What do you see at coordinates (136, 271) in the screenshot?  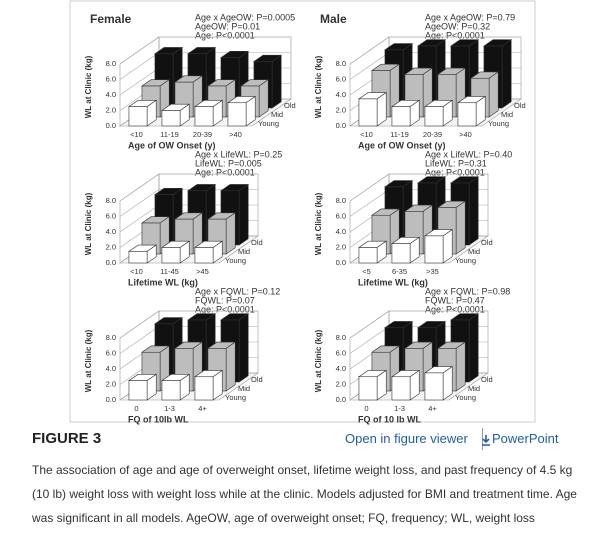 I see `x-tick-label: <10` at bounding box center [136, 271].